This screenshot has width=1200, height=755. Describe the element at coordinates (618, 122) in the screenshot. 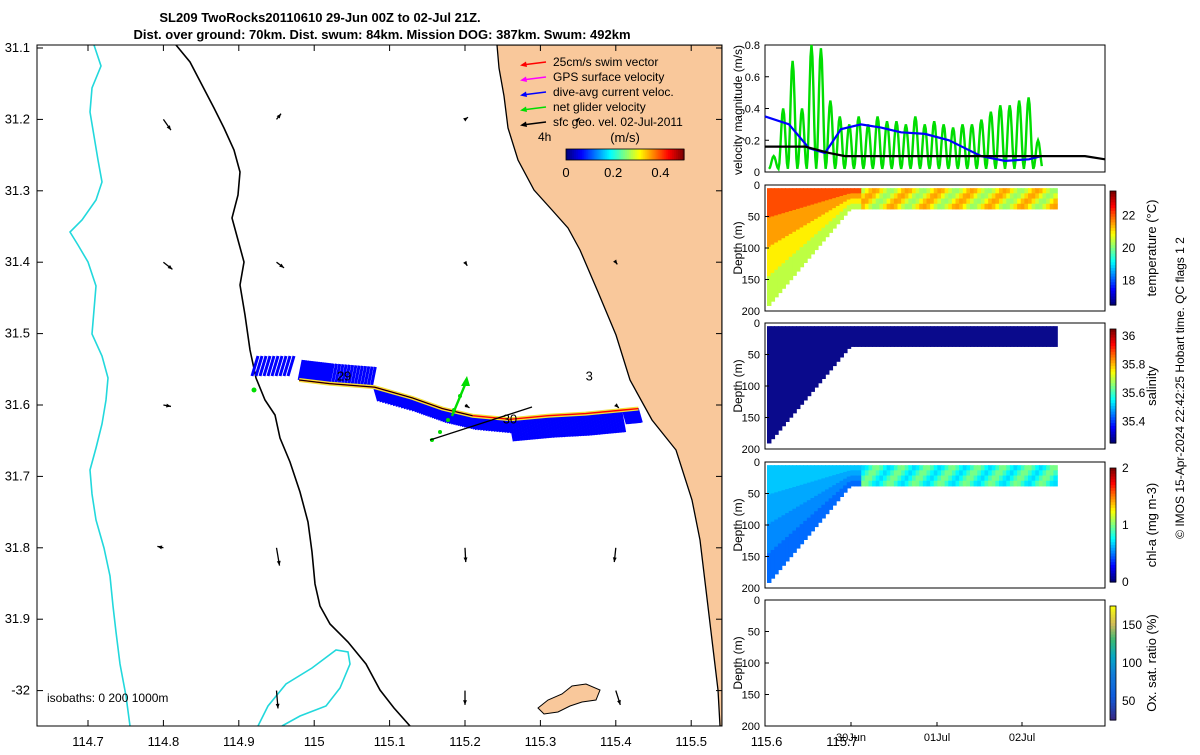

I see `legend-entry: sfc geo. vel. 02-Jul-2011` at that location.